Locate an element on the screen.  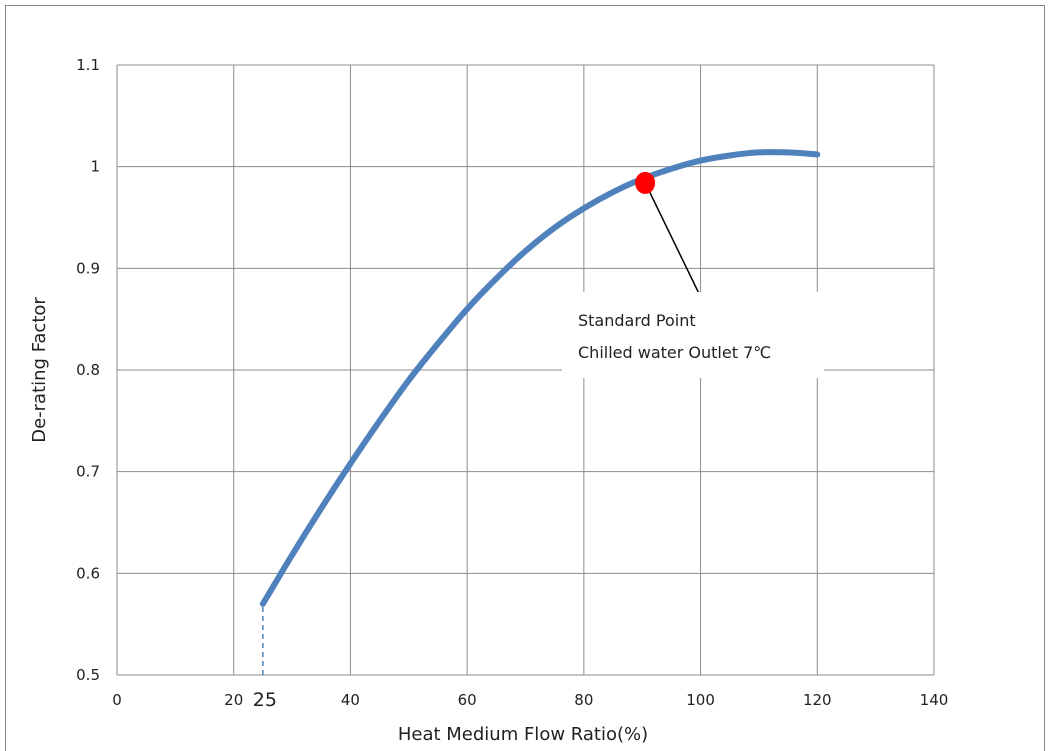
y-axis-ticks: 0.5 0.6 0.7 0.8 0.9 1 1.1 is located at coordinates (88, 370).